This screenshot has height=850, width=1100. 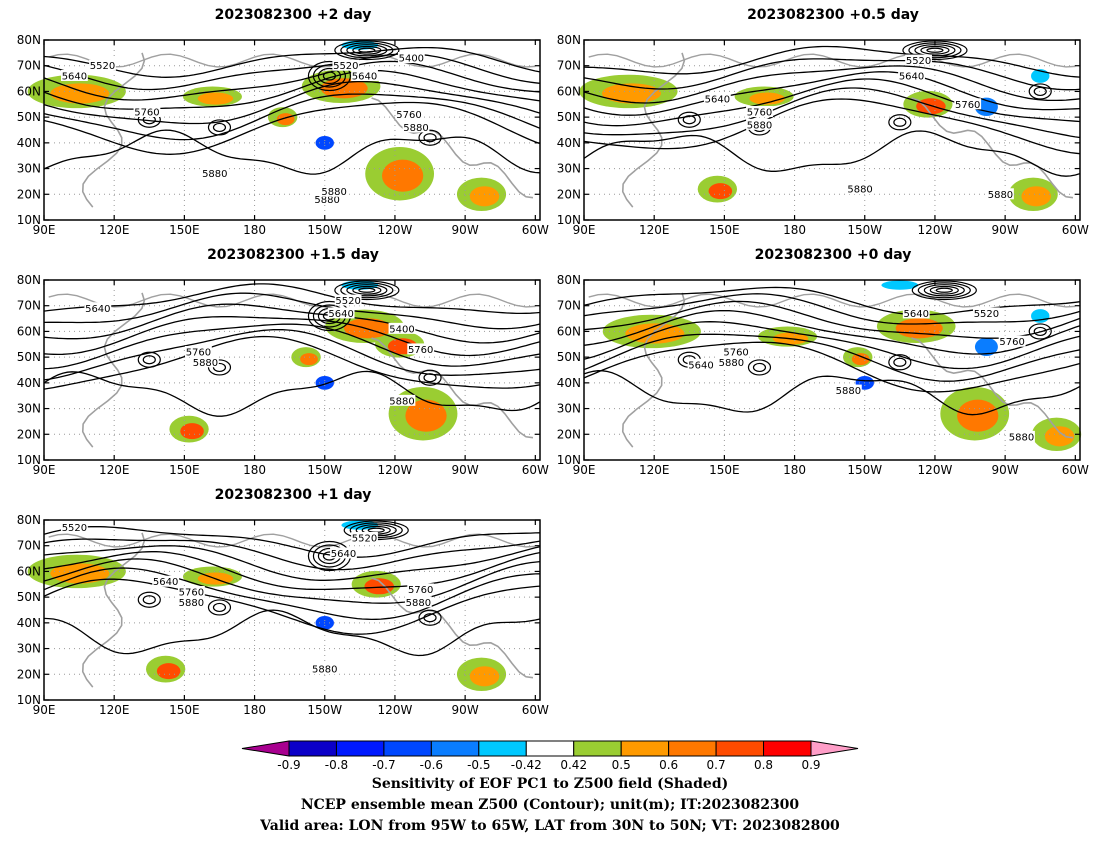 What do you see at coordinates (759, 113) in the screenshot?
I see `contour-label: 5760` at bounding box center [759, 113].